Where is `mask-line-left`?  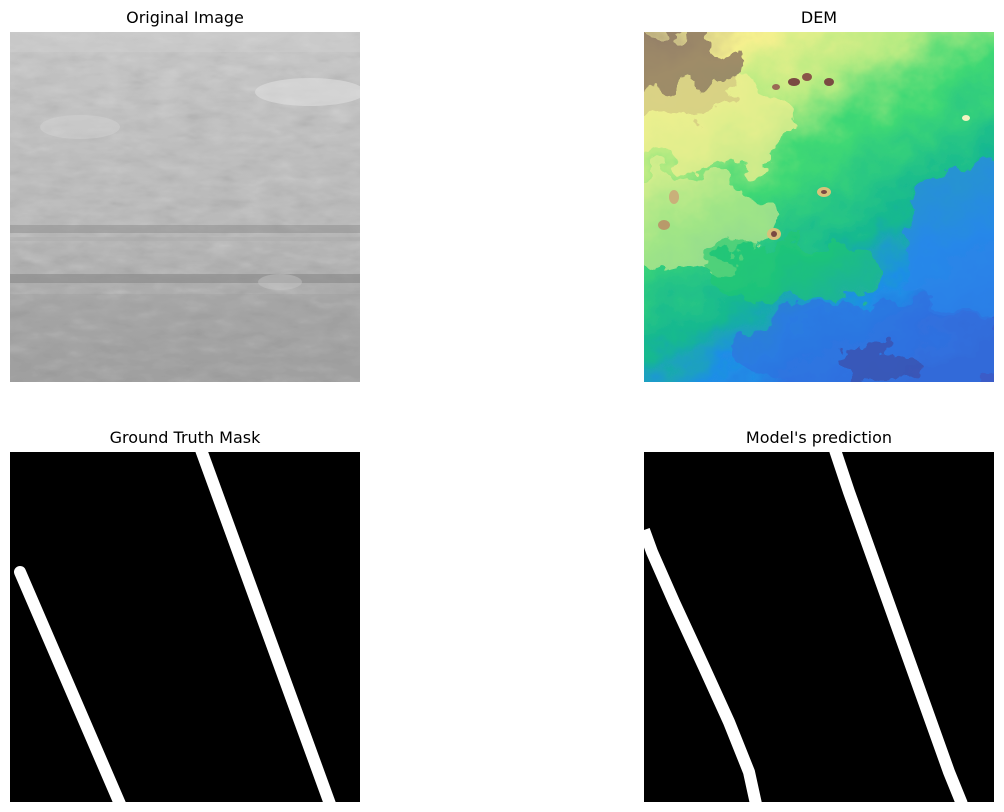 mask-line-left is located at coordinates (70, 684).